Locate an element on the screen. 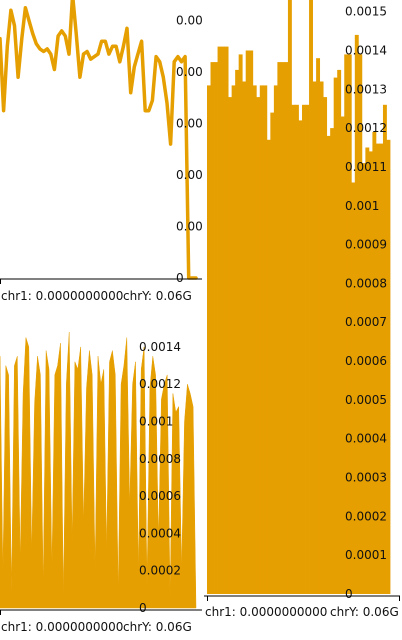 This screenshot has width=402, height=640. y-tick-label: 0.0009 is located at coordinates (366, 245).